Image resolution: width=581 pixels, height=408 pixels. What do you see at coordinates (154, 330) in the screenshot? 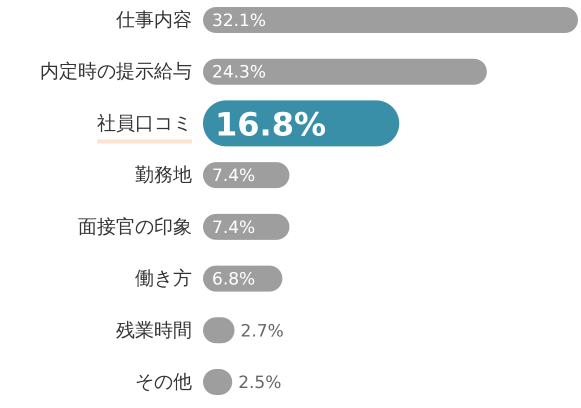
I see `y-tick-label: 残業時間` at bounding box center [154, 330].